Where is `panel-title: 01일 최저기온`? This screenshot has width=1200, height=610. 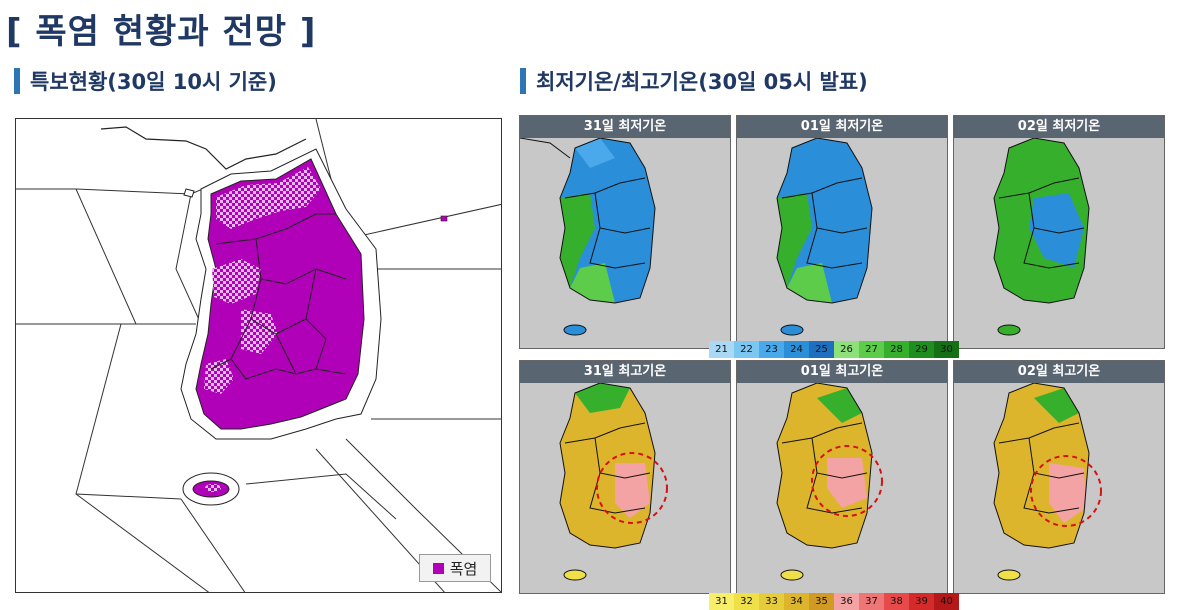 panel-title: 01일 최저기온 is located at coordinates (842, 127).